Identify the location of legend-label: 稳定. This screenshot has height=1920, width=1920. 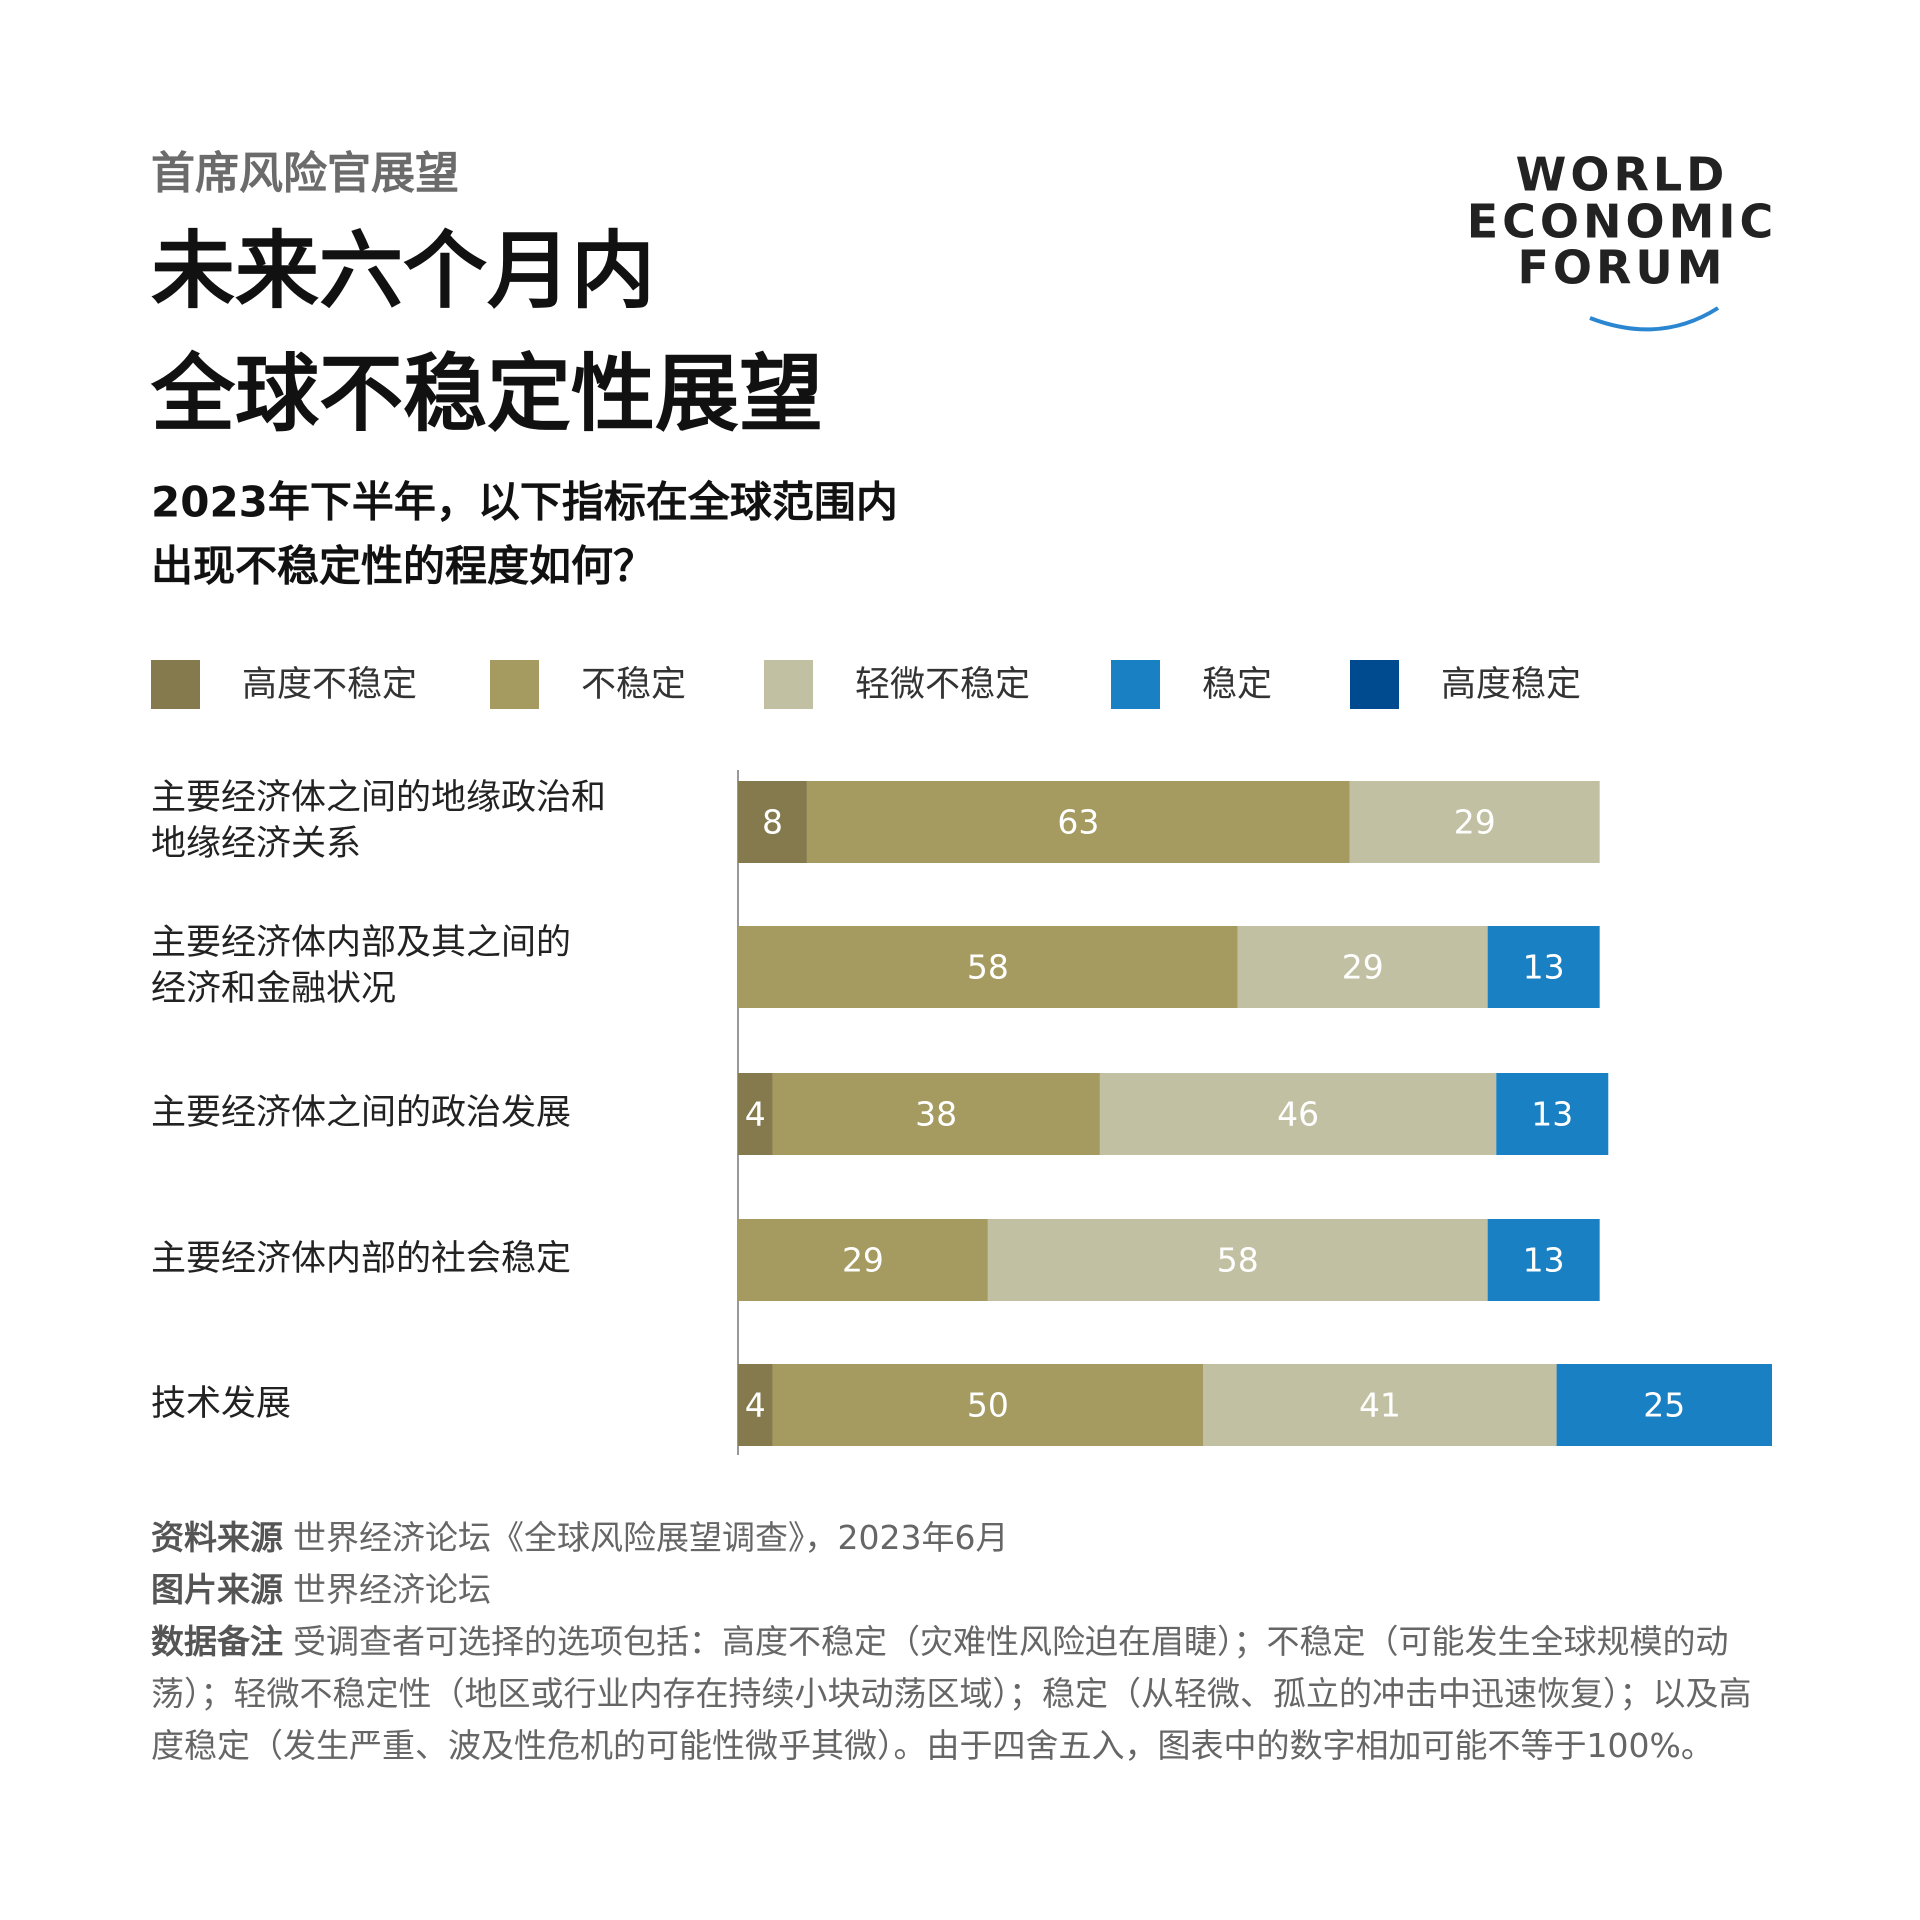
(1237, 685).